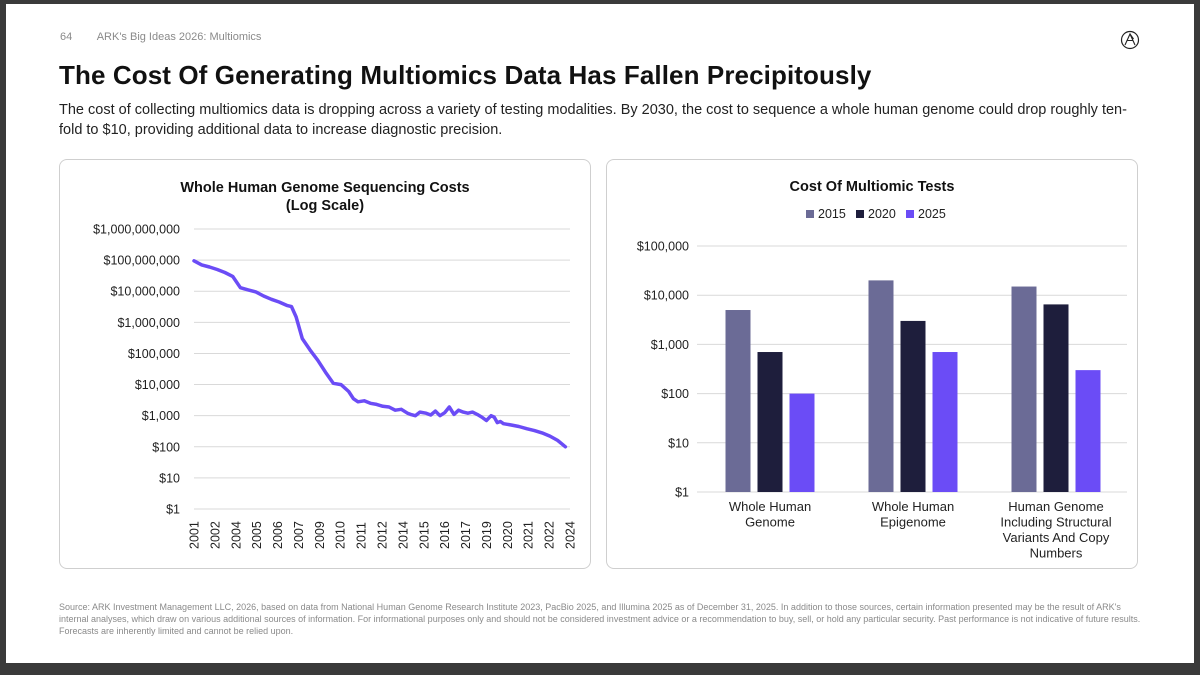 This screenshot has height=675, width=1200. What do you see at coordinates (424, 535) in the screenshot?
I see `x-tick-label: 2015` at bounding box center [424, 535].